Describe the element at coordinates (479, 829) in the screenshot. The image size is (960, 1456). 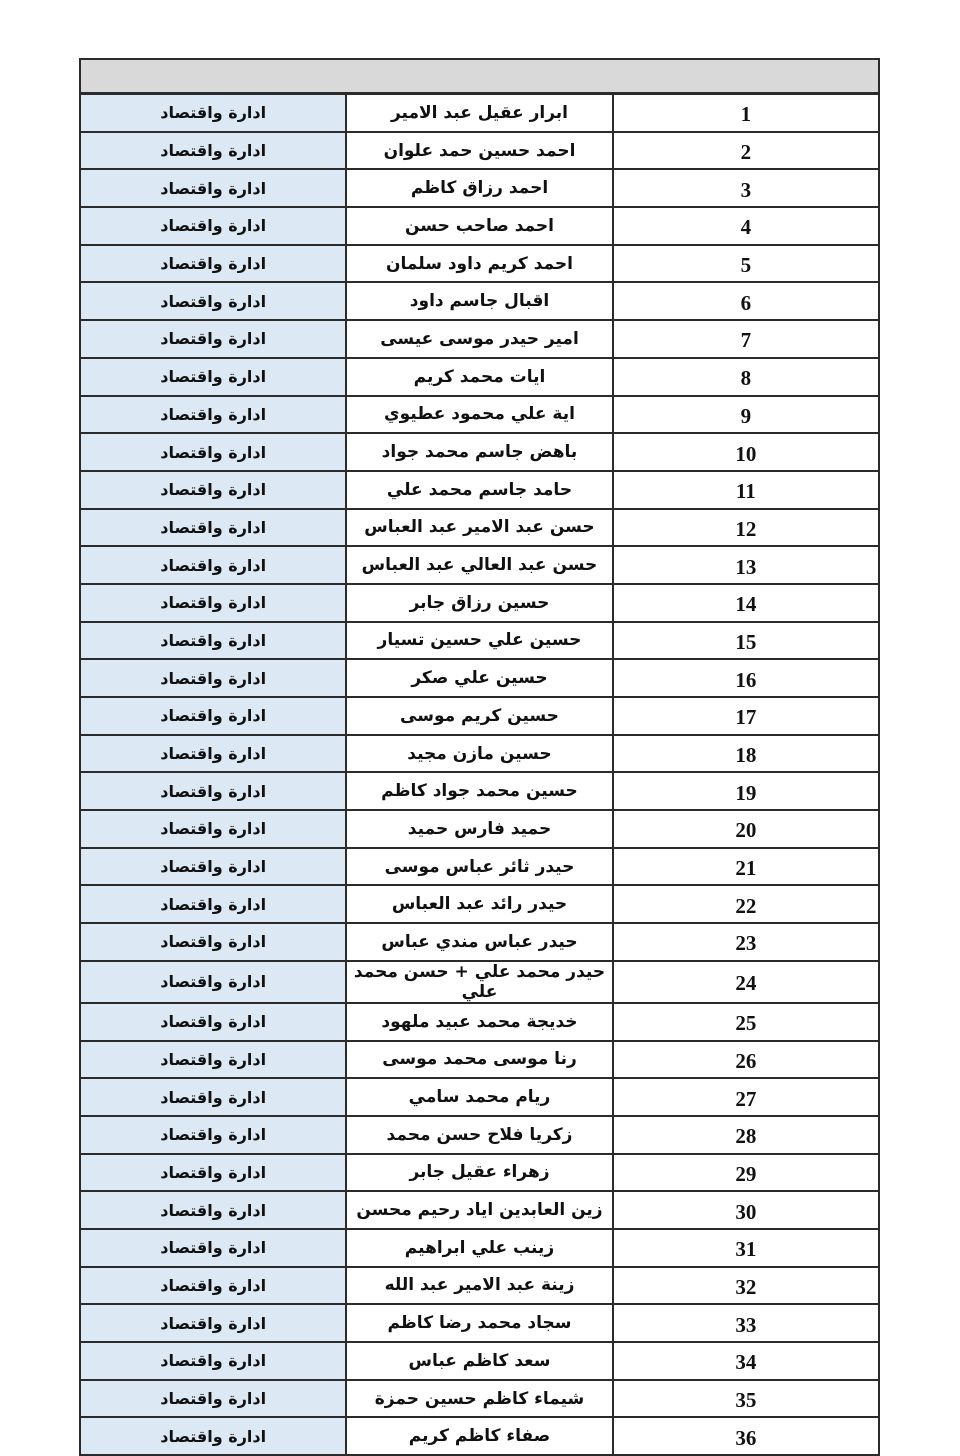
I see `name-cell: حميد فارس حميد` at that location.